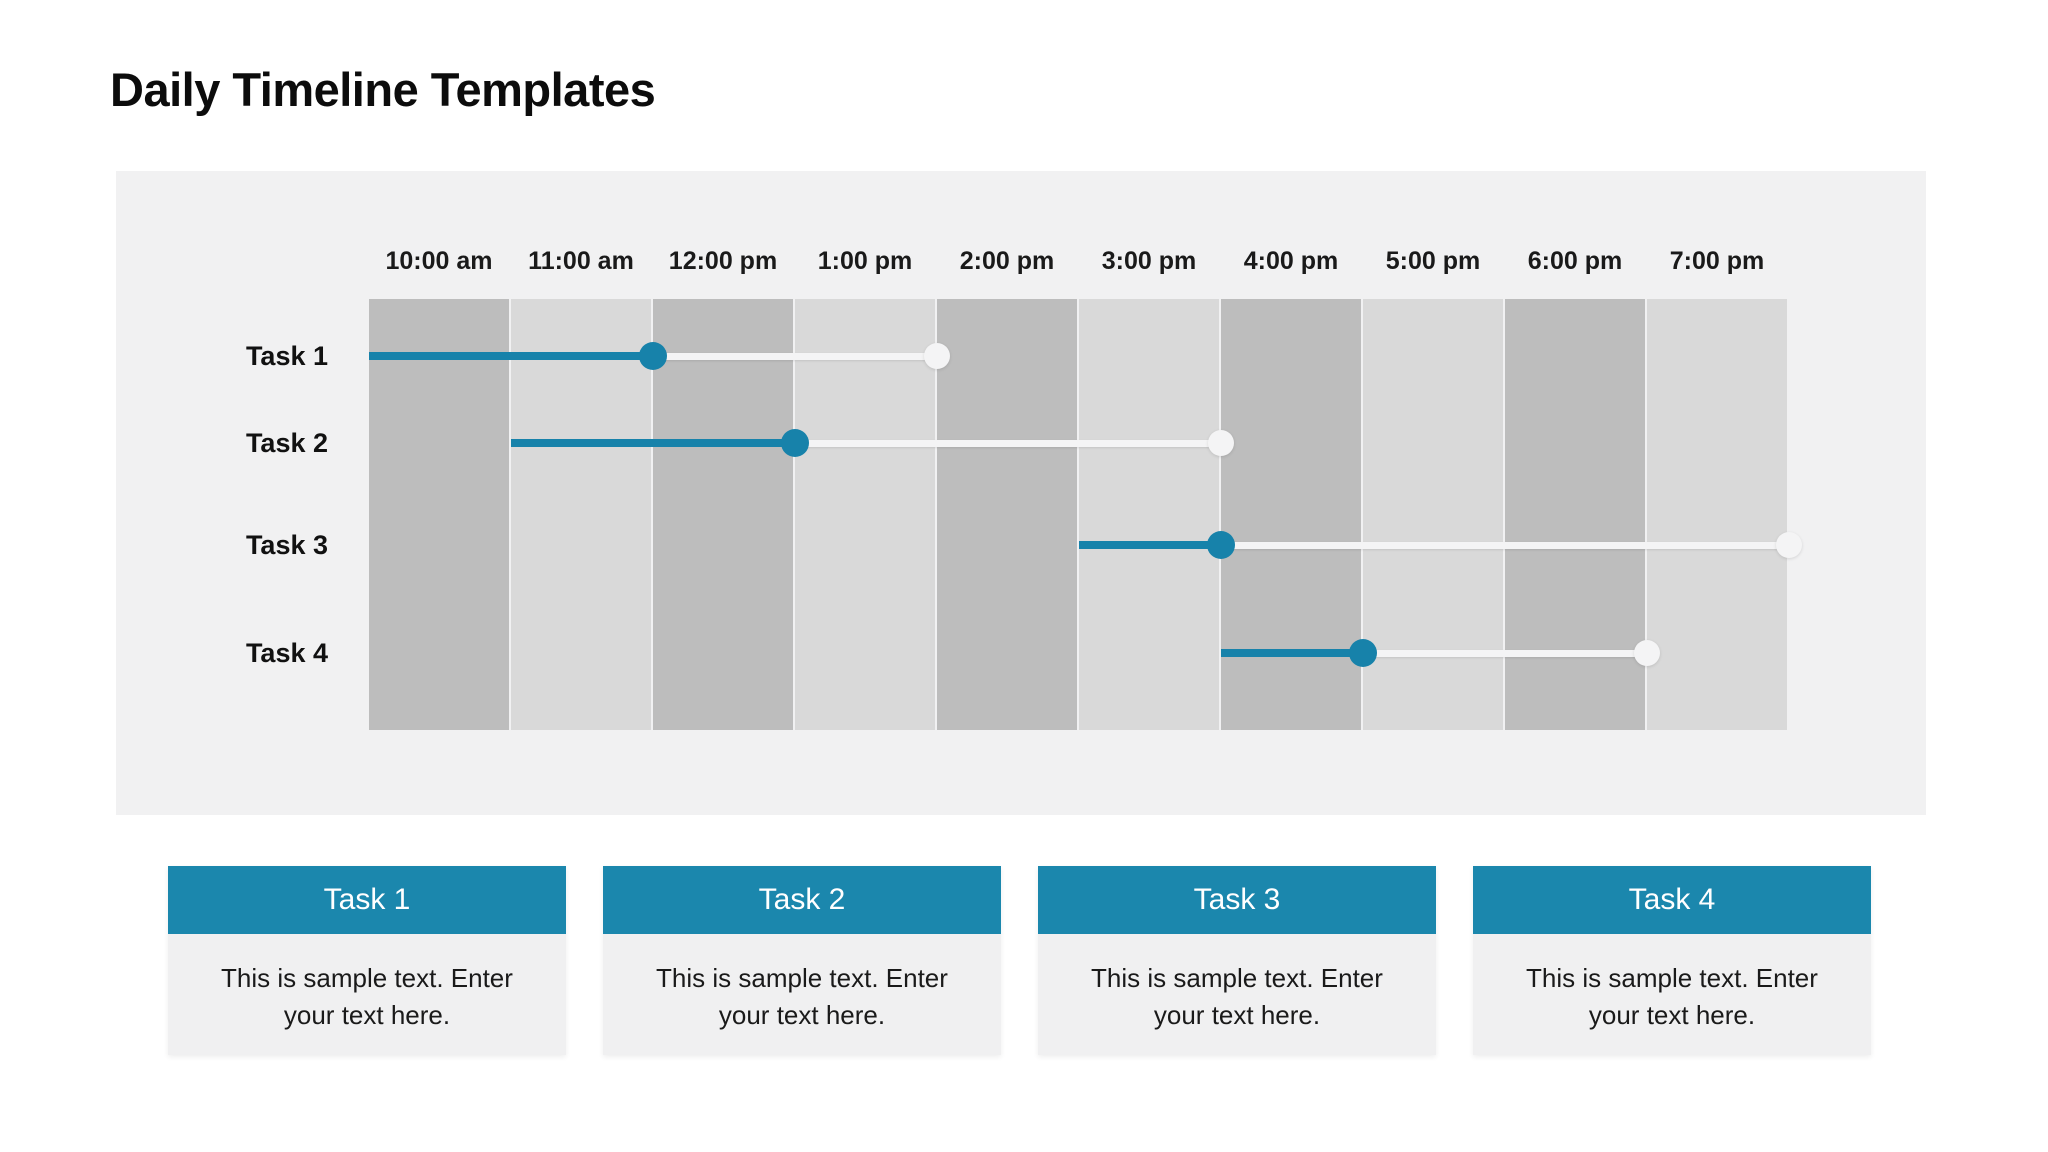 The height and width of the screenshot is (1152, 2048). Describe the element at coordinates (1433, 261) in the screenshot. I see `axis-tick-label: 5:00 pm` at that location.